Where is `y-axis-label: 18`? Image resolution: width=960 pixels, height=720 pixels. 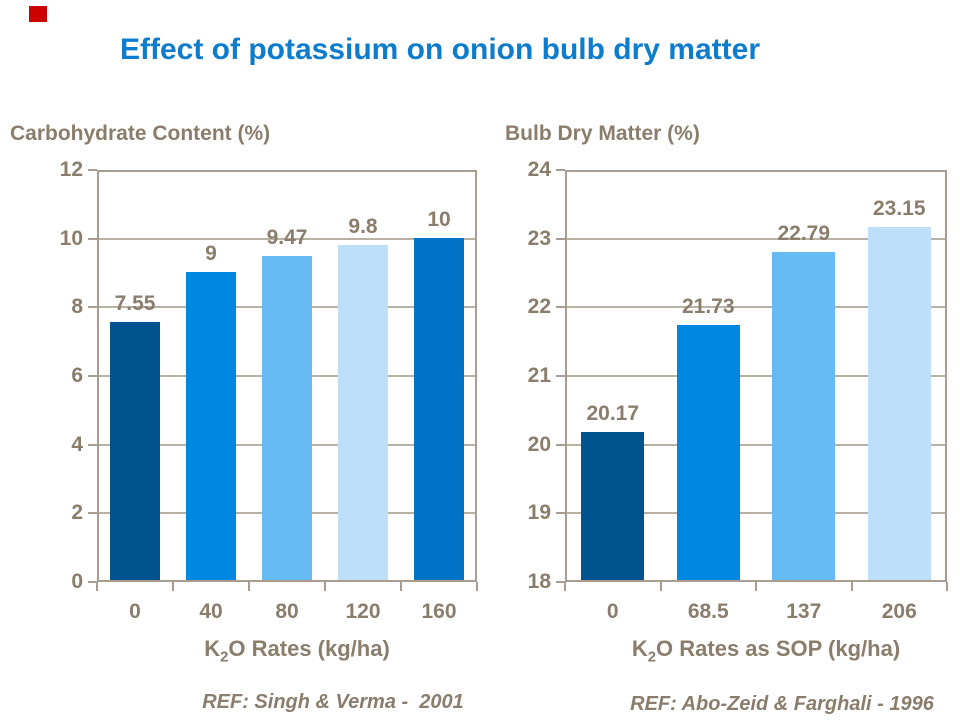
y-axis-label: 18 is located at coordinates (539, 581).